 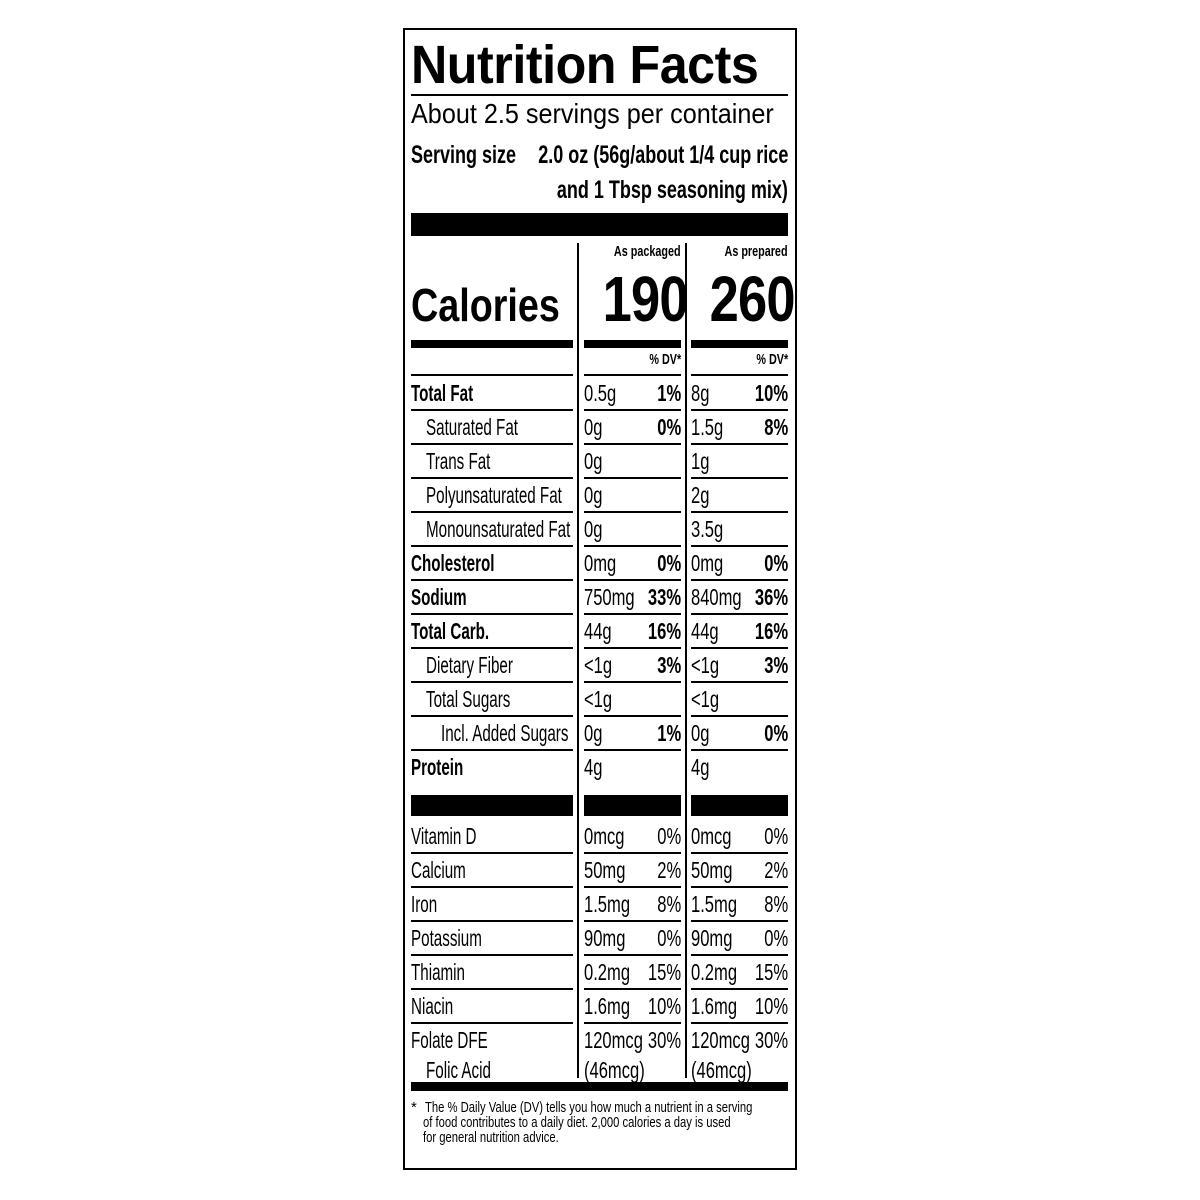 What do you see at coordinates (458, 1070) in the screenshot?
I see `vitamin-subname: Folic Acid` at bounding box center [458, 1070].